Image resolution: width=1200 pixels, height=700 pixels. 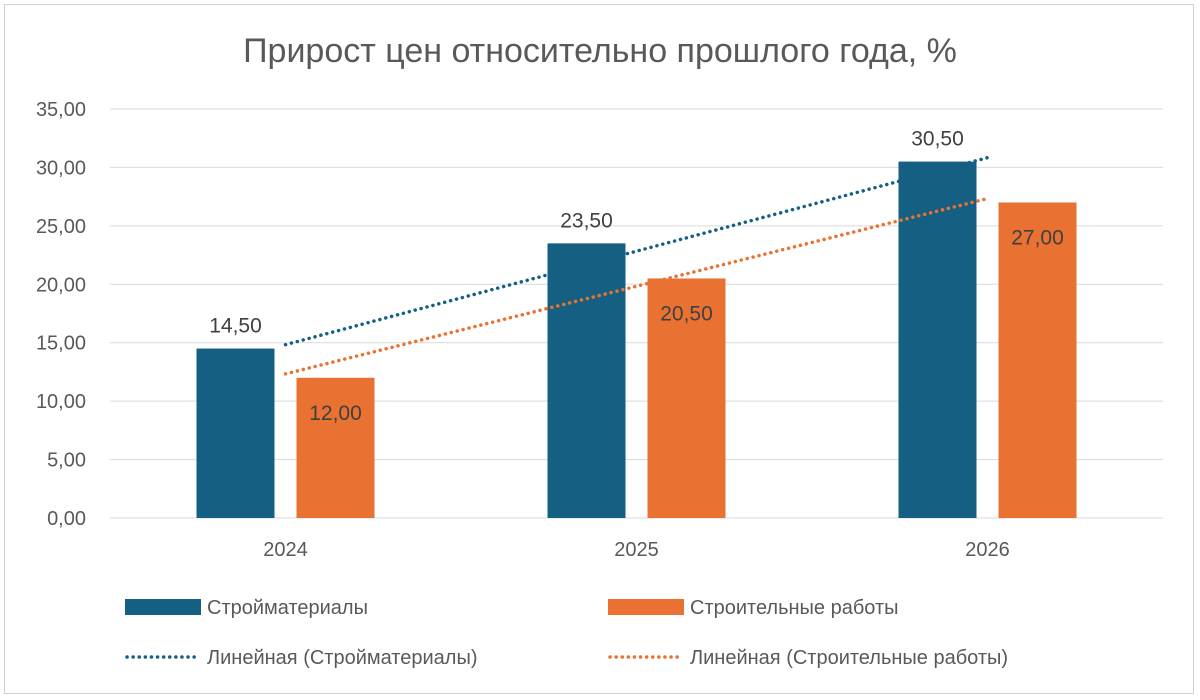 I want to click on y-tick-label: 25,00, so click(x=61, y=227).